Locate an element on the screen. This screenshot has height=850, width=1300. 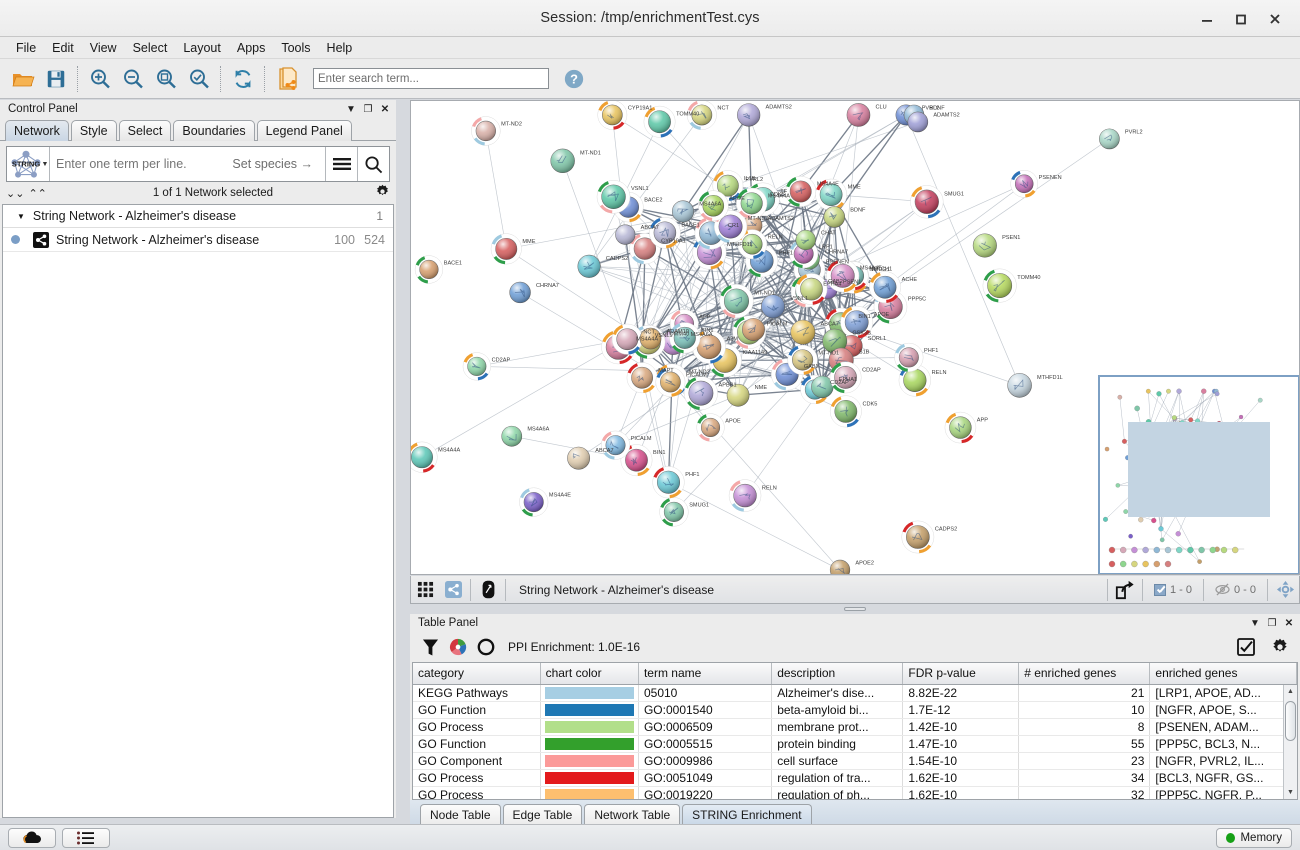
tab-style: Style is located at coordinates (93, 130).